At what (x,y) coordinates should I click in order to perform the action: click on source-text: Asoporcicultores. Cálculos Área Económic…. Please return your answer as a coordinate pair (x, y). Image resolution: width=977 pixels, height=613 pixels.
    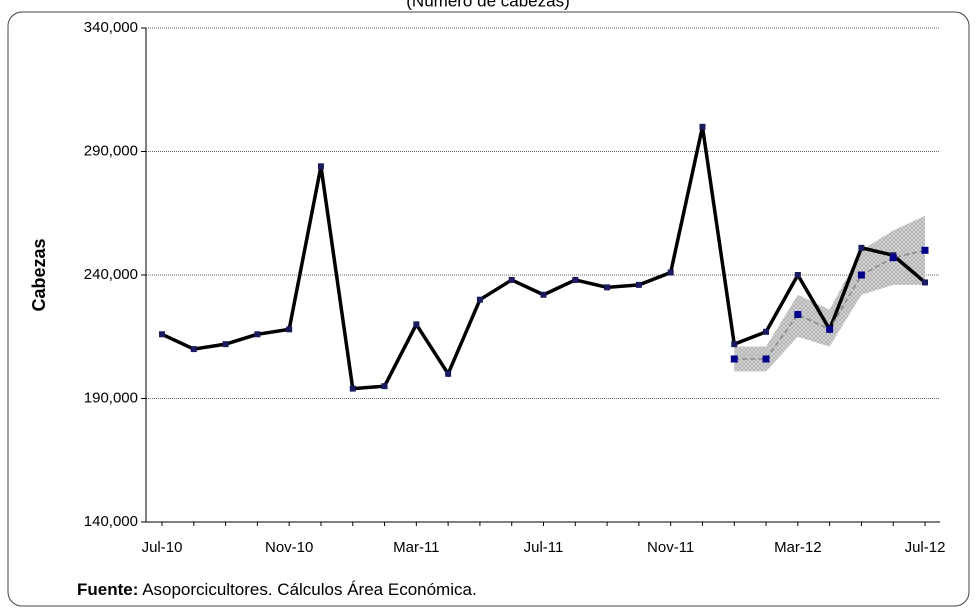
    Looking at the image, I should click on (309, 589).